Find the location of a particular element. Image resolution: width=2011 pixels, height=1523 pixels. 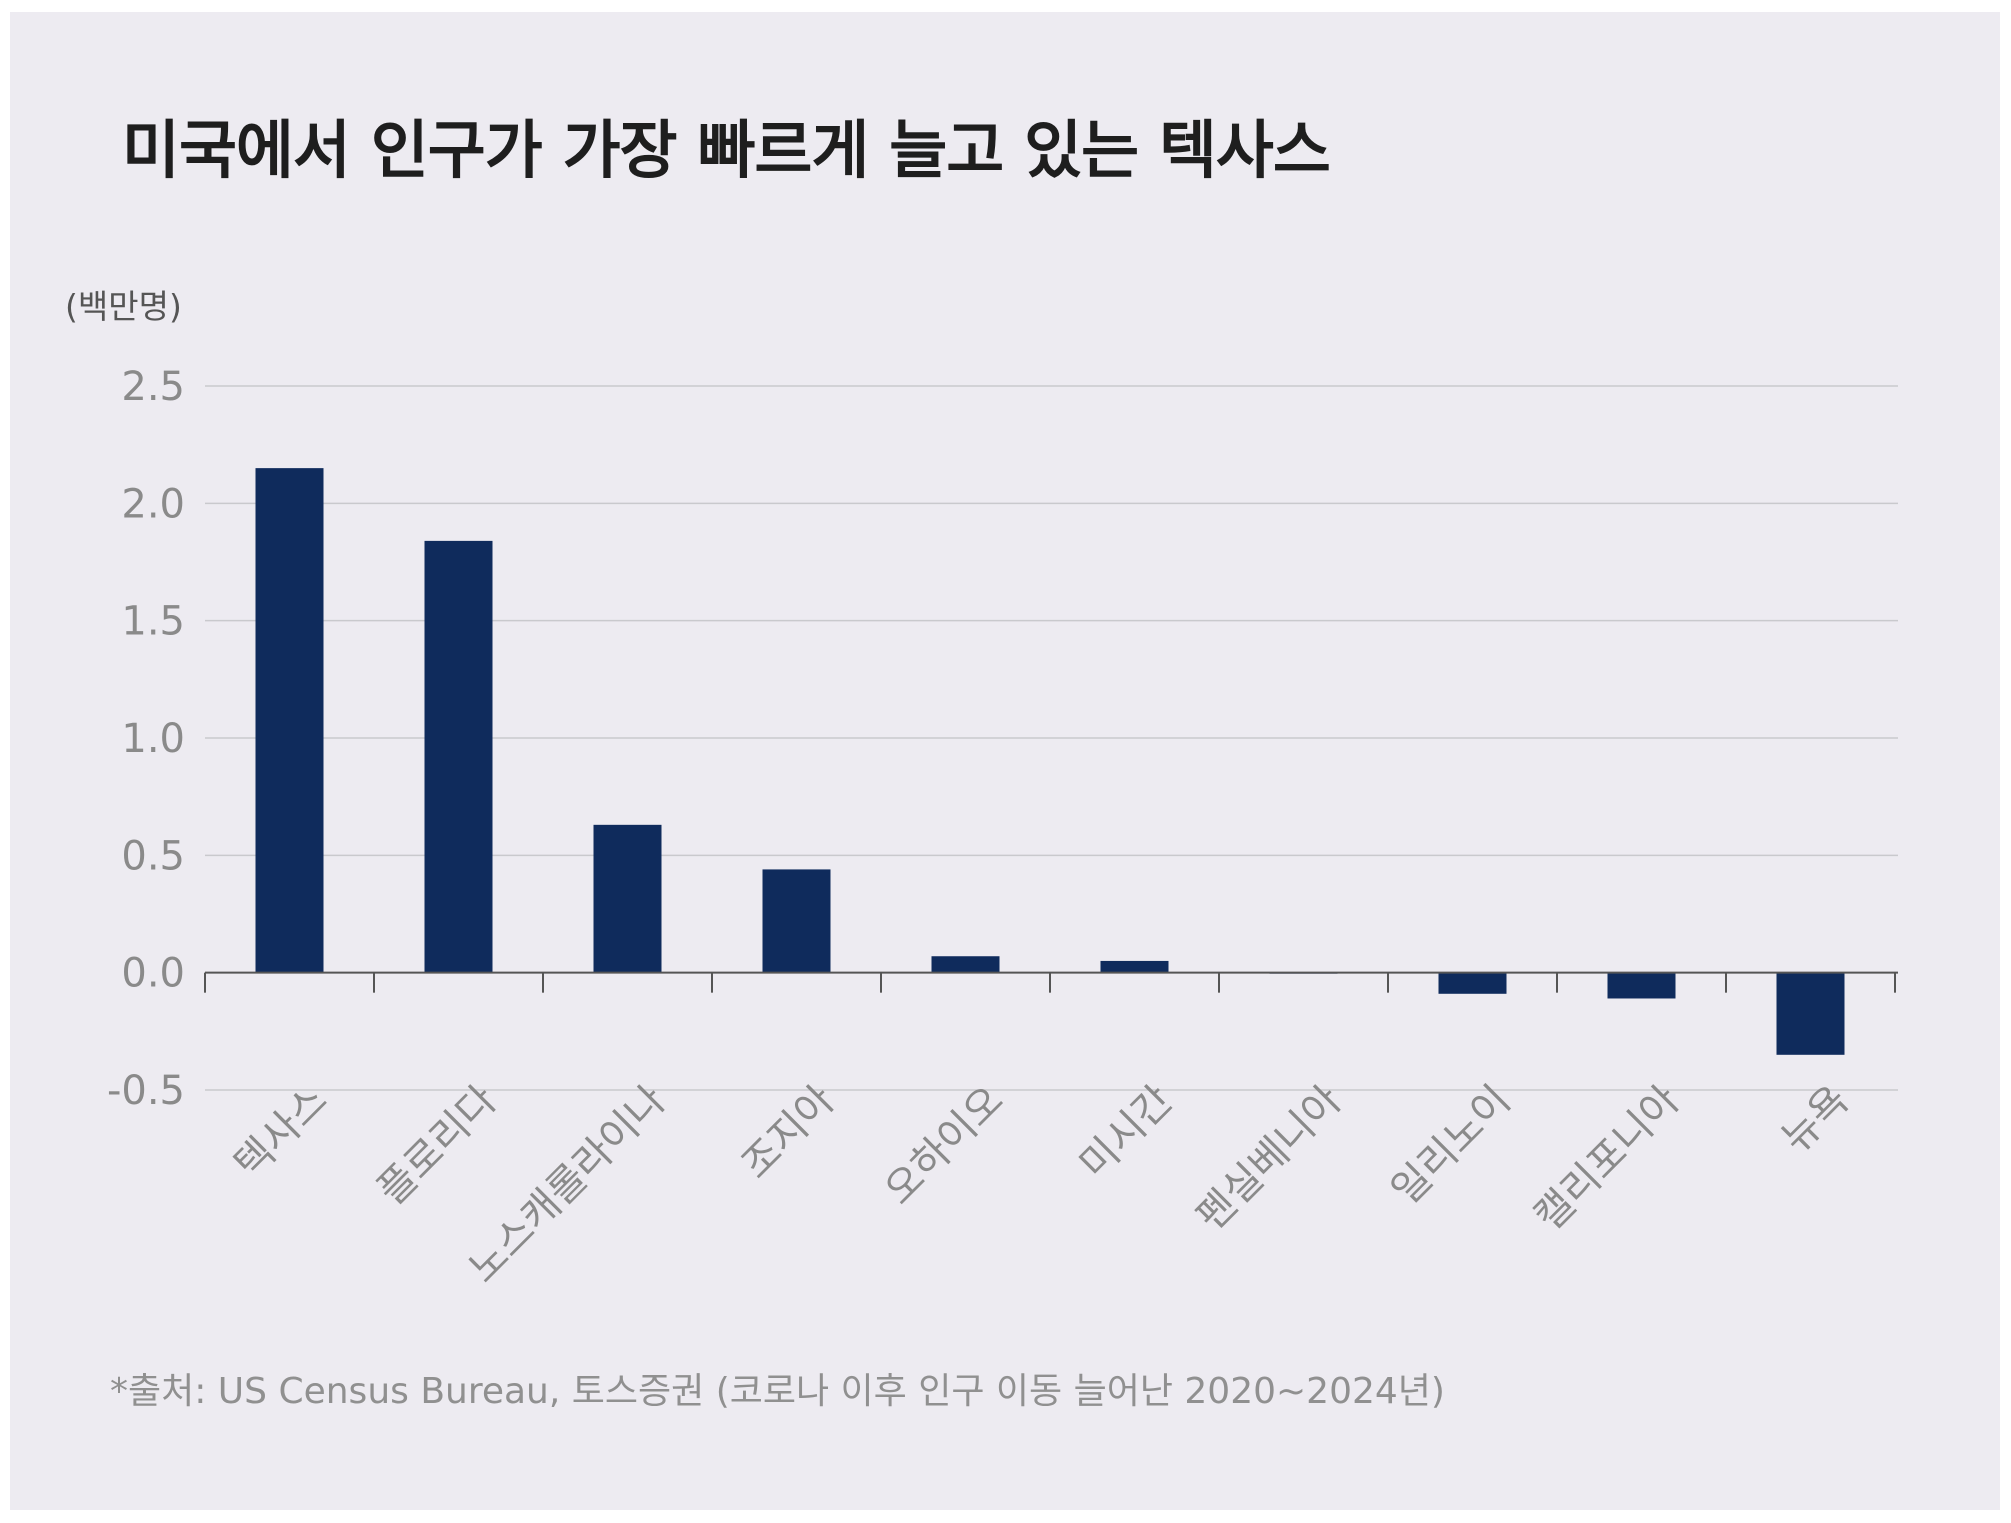

y-unit-label: (백만명) is located at coordinates (123, 306).